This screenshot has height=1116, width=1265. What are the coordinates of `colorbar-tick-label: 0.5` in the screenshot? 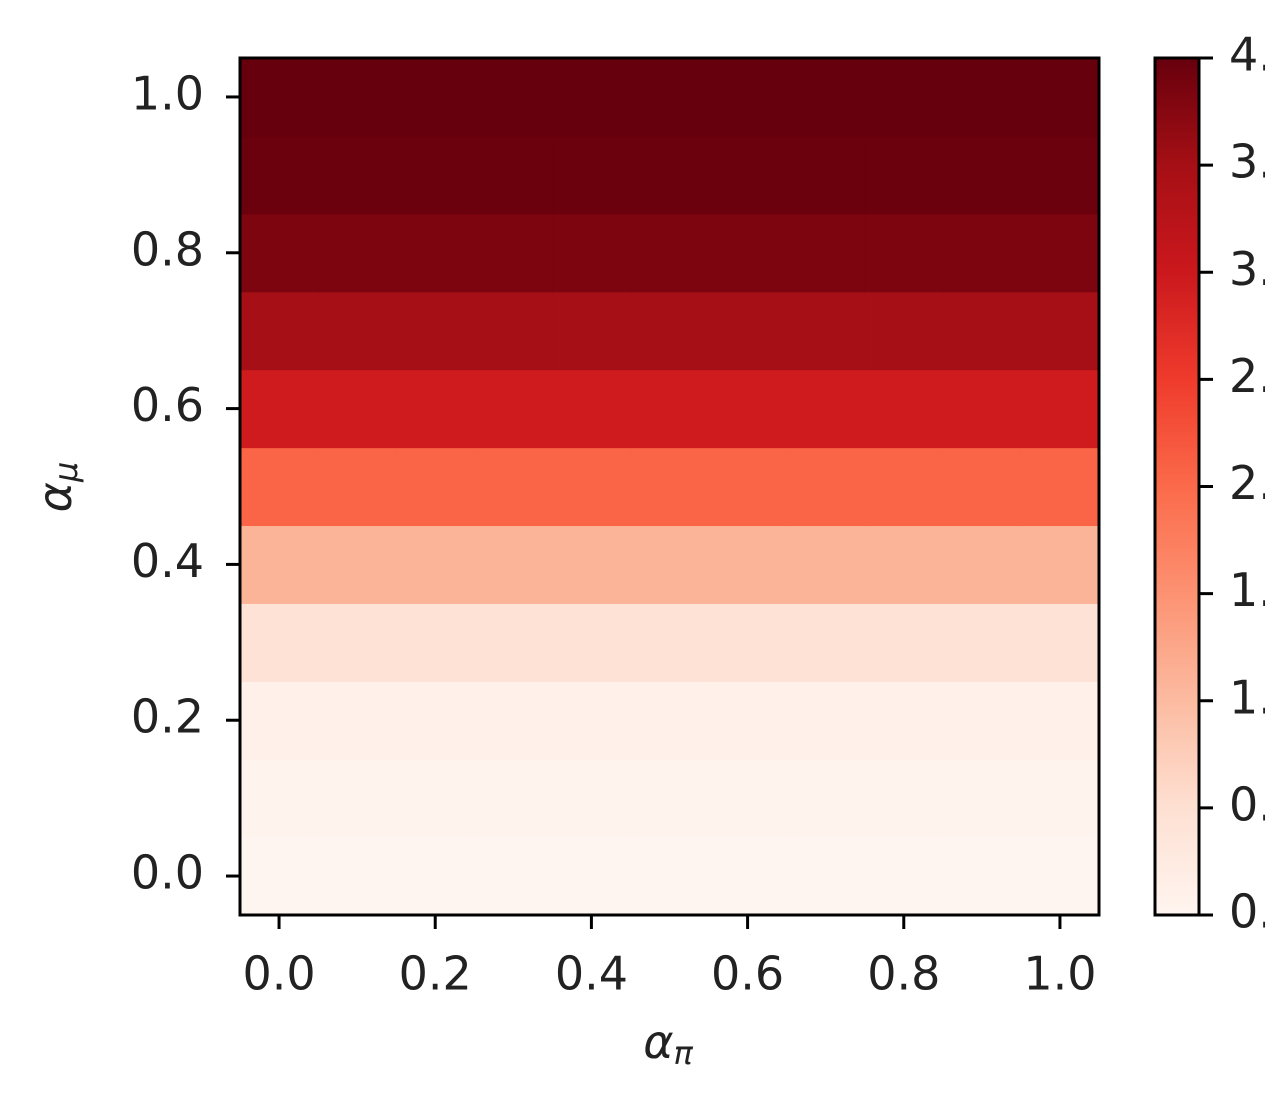 It's located at (1247, 804).